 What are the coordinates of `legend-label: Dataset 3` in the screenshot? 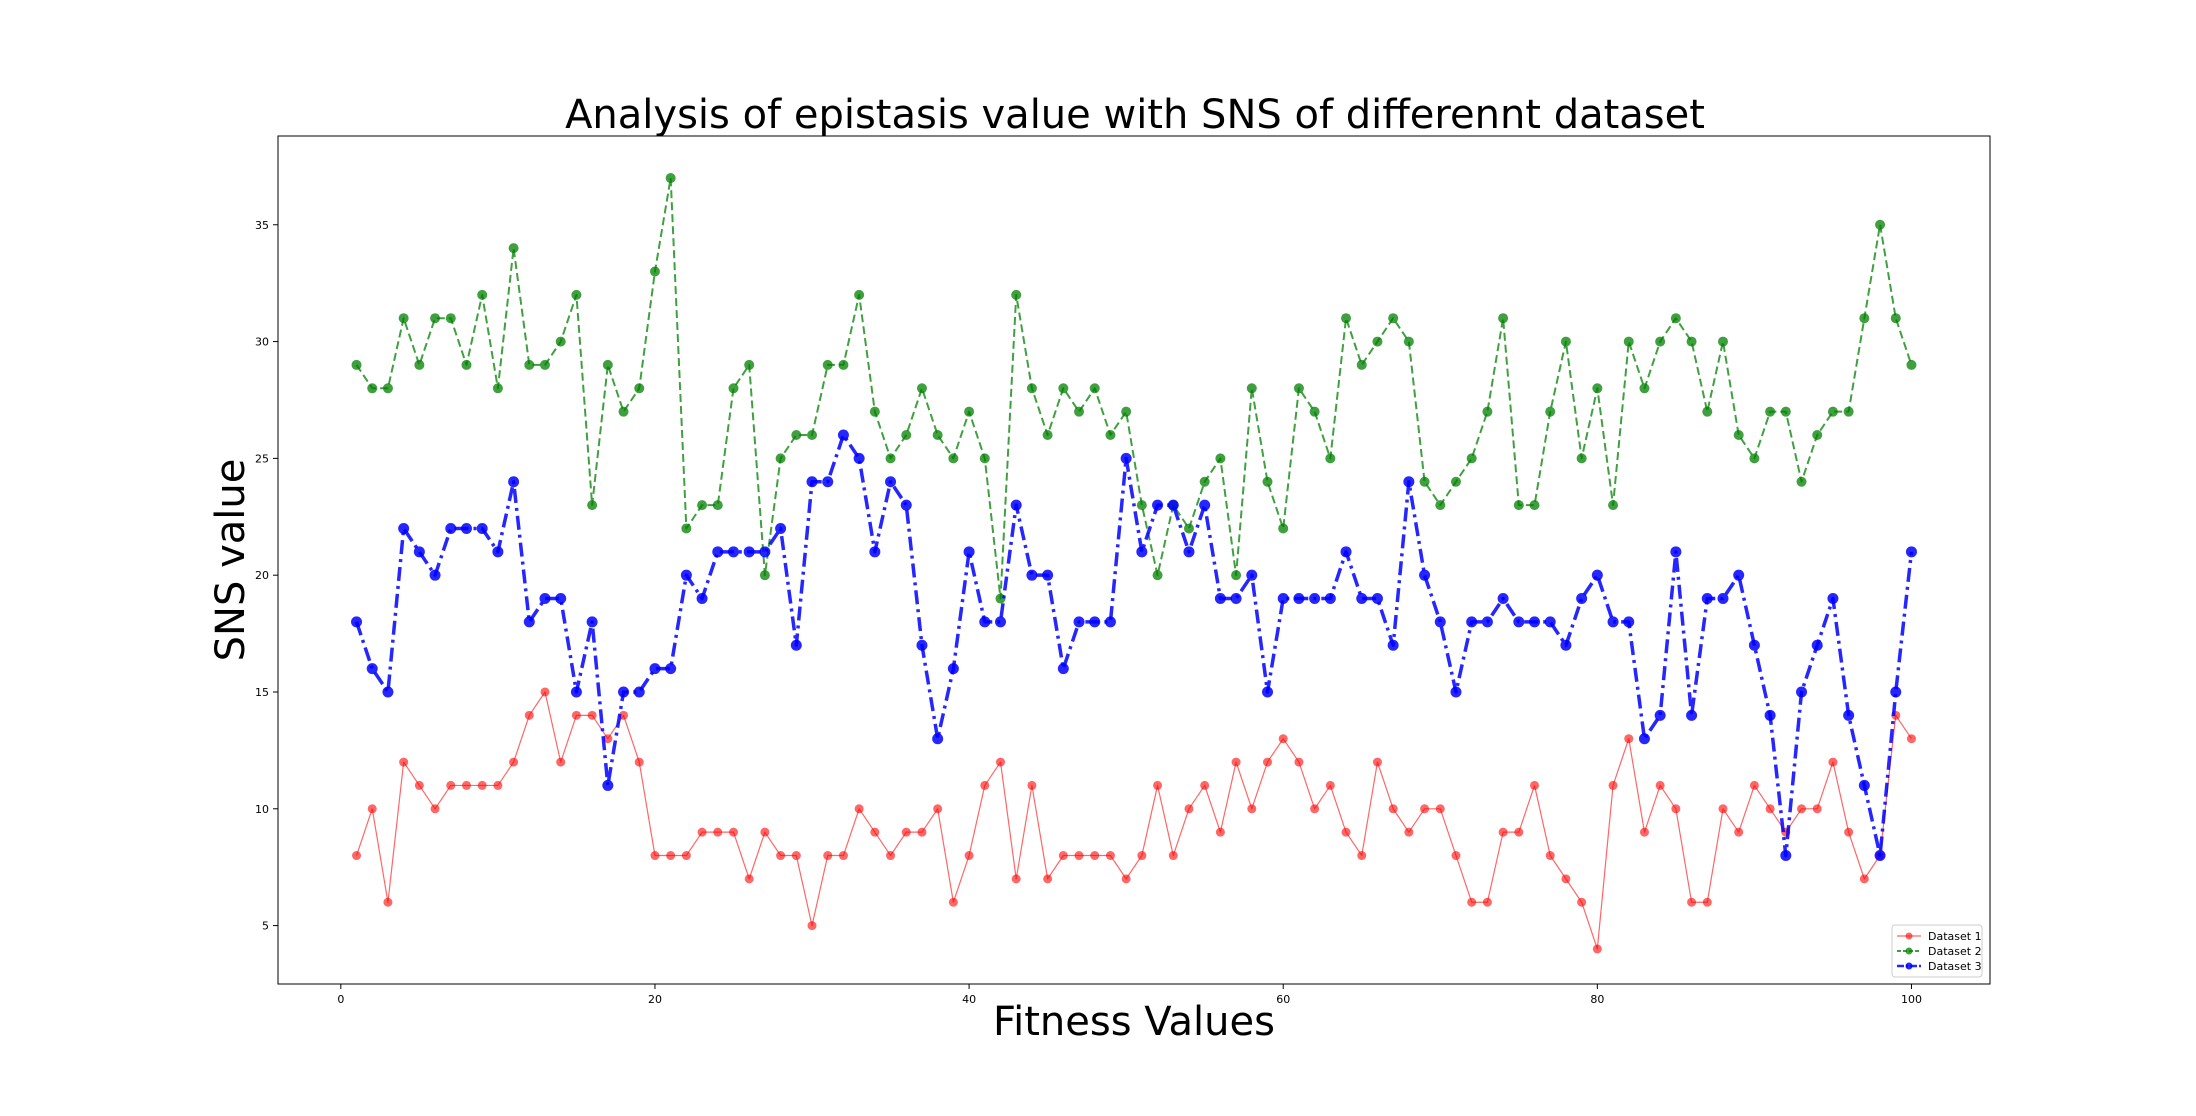 It's located at (1955, 966).